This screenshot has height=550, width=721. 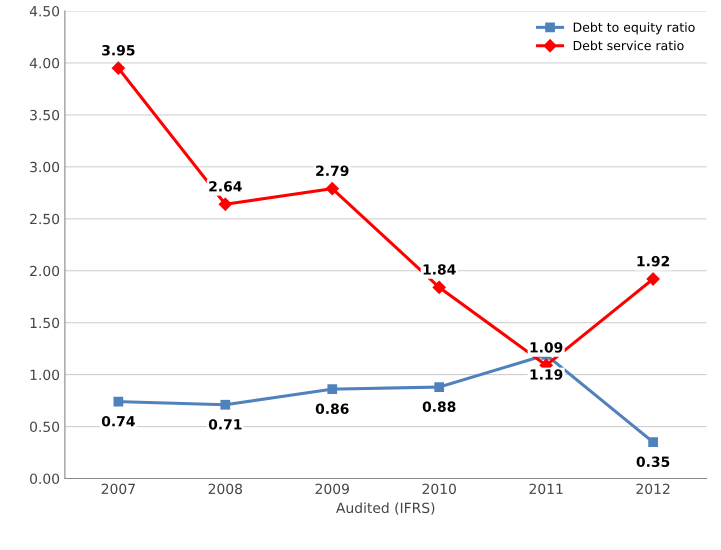 What do you see at coordinates (634, 28) in the screenshot?
I see `legend-label: Debt to equity ratio` at bounding box center [634, 28].